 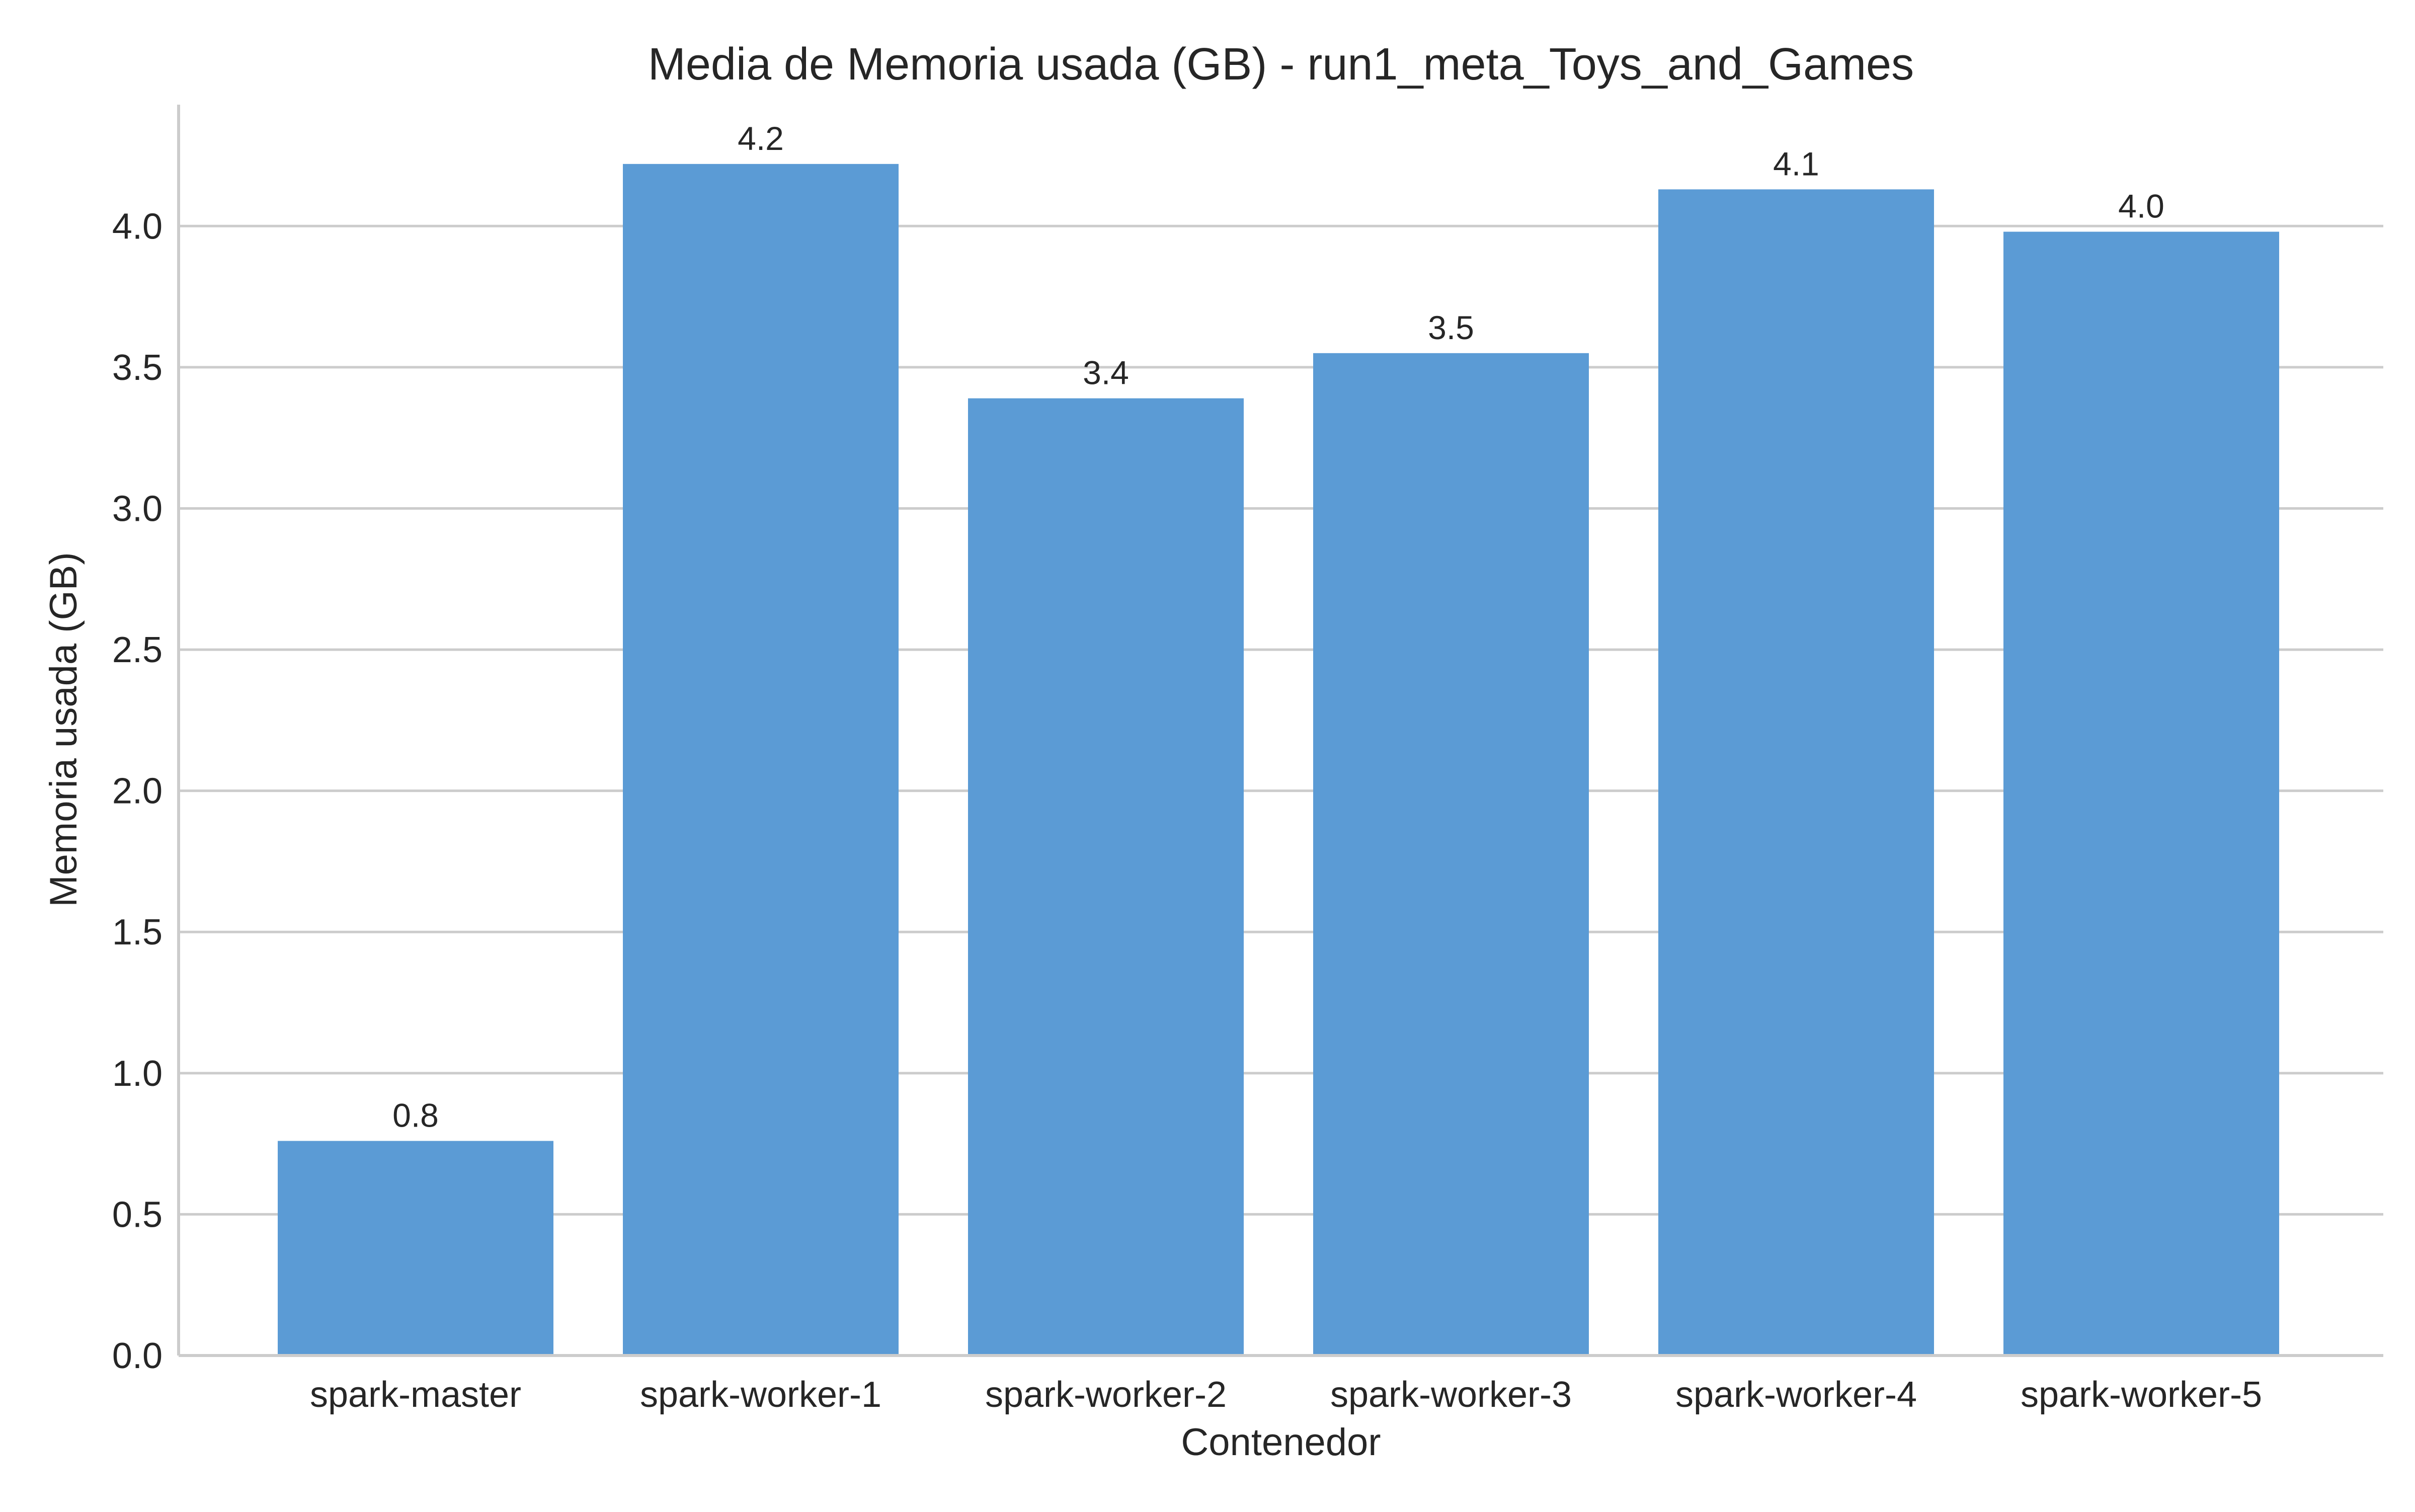 What do you see at coordinates (138, 1074) in the screenshot?
I see `y-tick-label: 1.0` at bounding box center [138, 1074].